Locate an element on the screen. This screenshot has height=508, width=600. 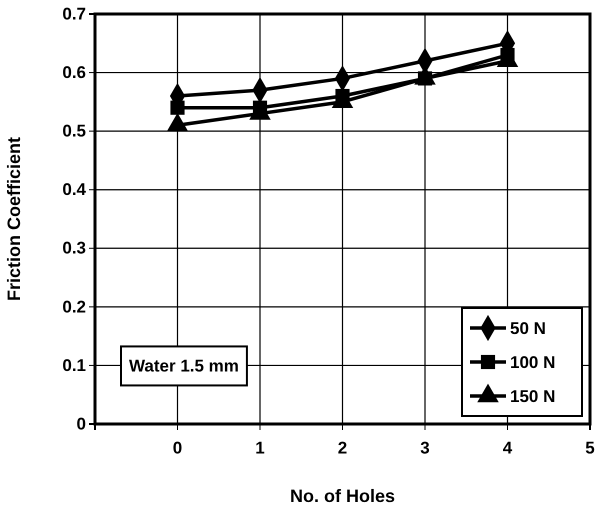
y-tick-label: 0.5 is located at coordinates (74, 131).